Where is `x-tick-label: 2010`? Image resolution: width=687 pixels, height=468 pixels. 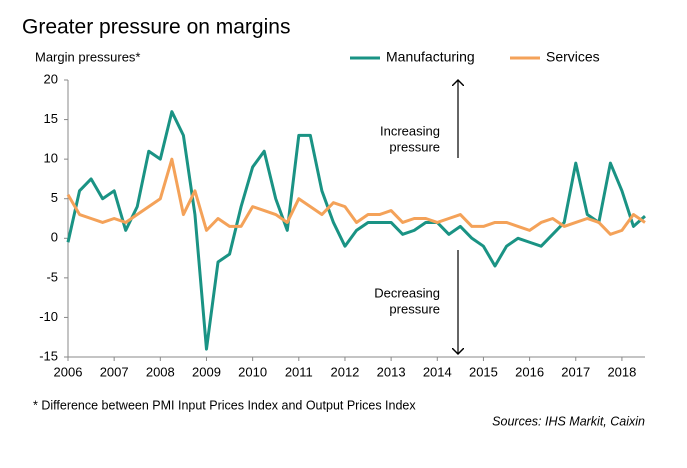 x-tick-label: 2010 is located at coordinates (252, 371).